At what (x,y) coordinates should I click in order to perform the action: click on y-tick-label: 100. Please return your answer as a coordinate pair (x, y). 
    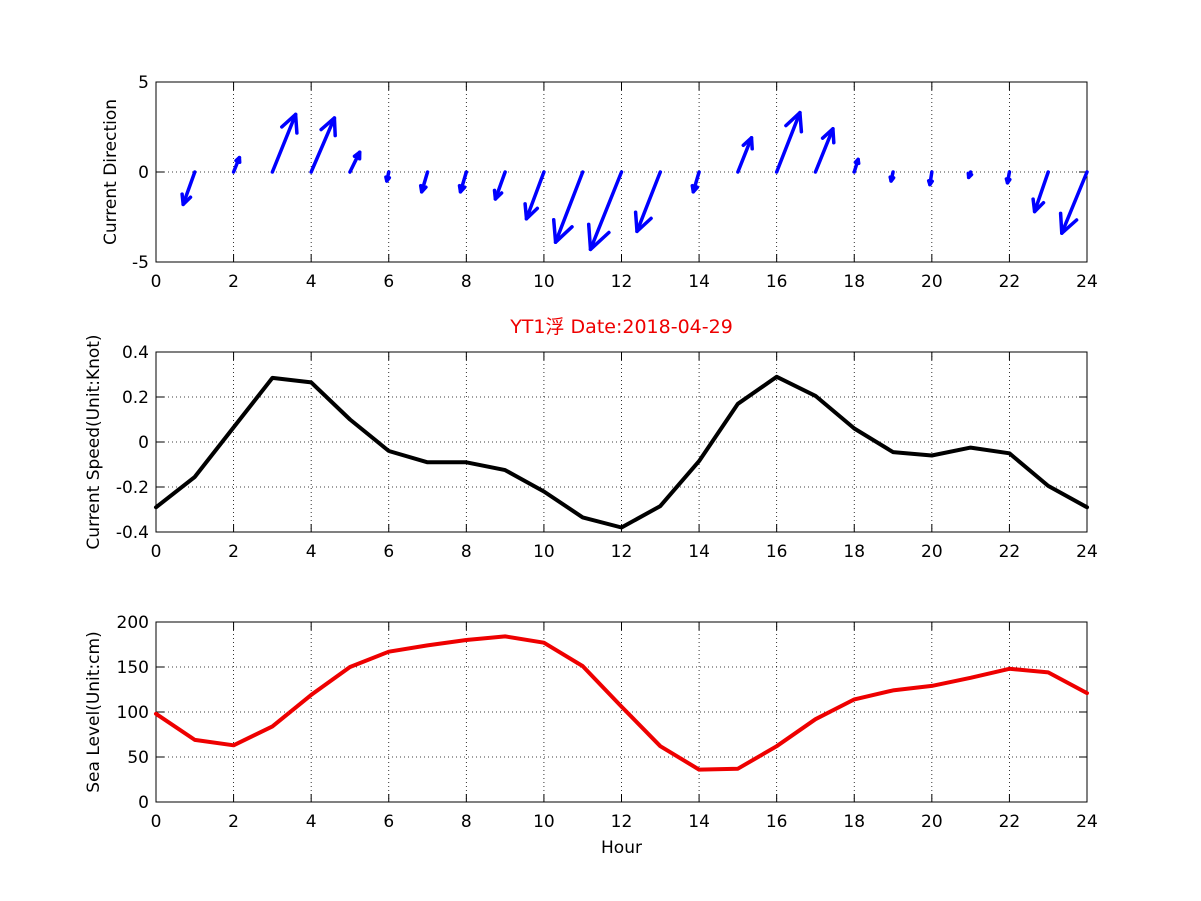
    Looking at the image, I should click on (133, 713).